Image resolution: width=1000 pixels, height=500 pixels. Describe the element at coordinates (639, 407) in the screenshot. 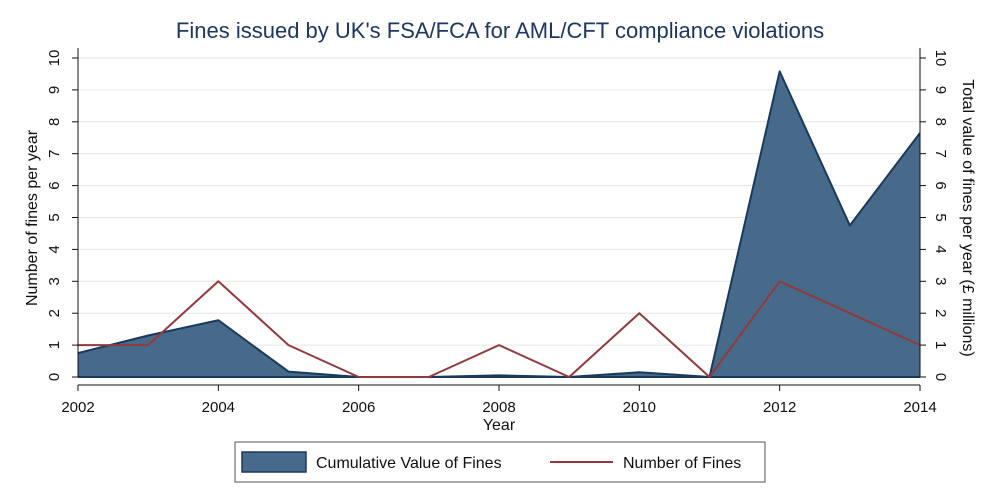

I see `x-tick-label-2010: 2010` at that location.